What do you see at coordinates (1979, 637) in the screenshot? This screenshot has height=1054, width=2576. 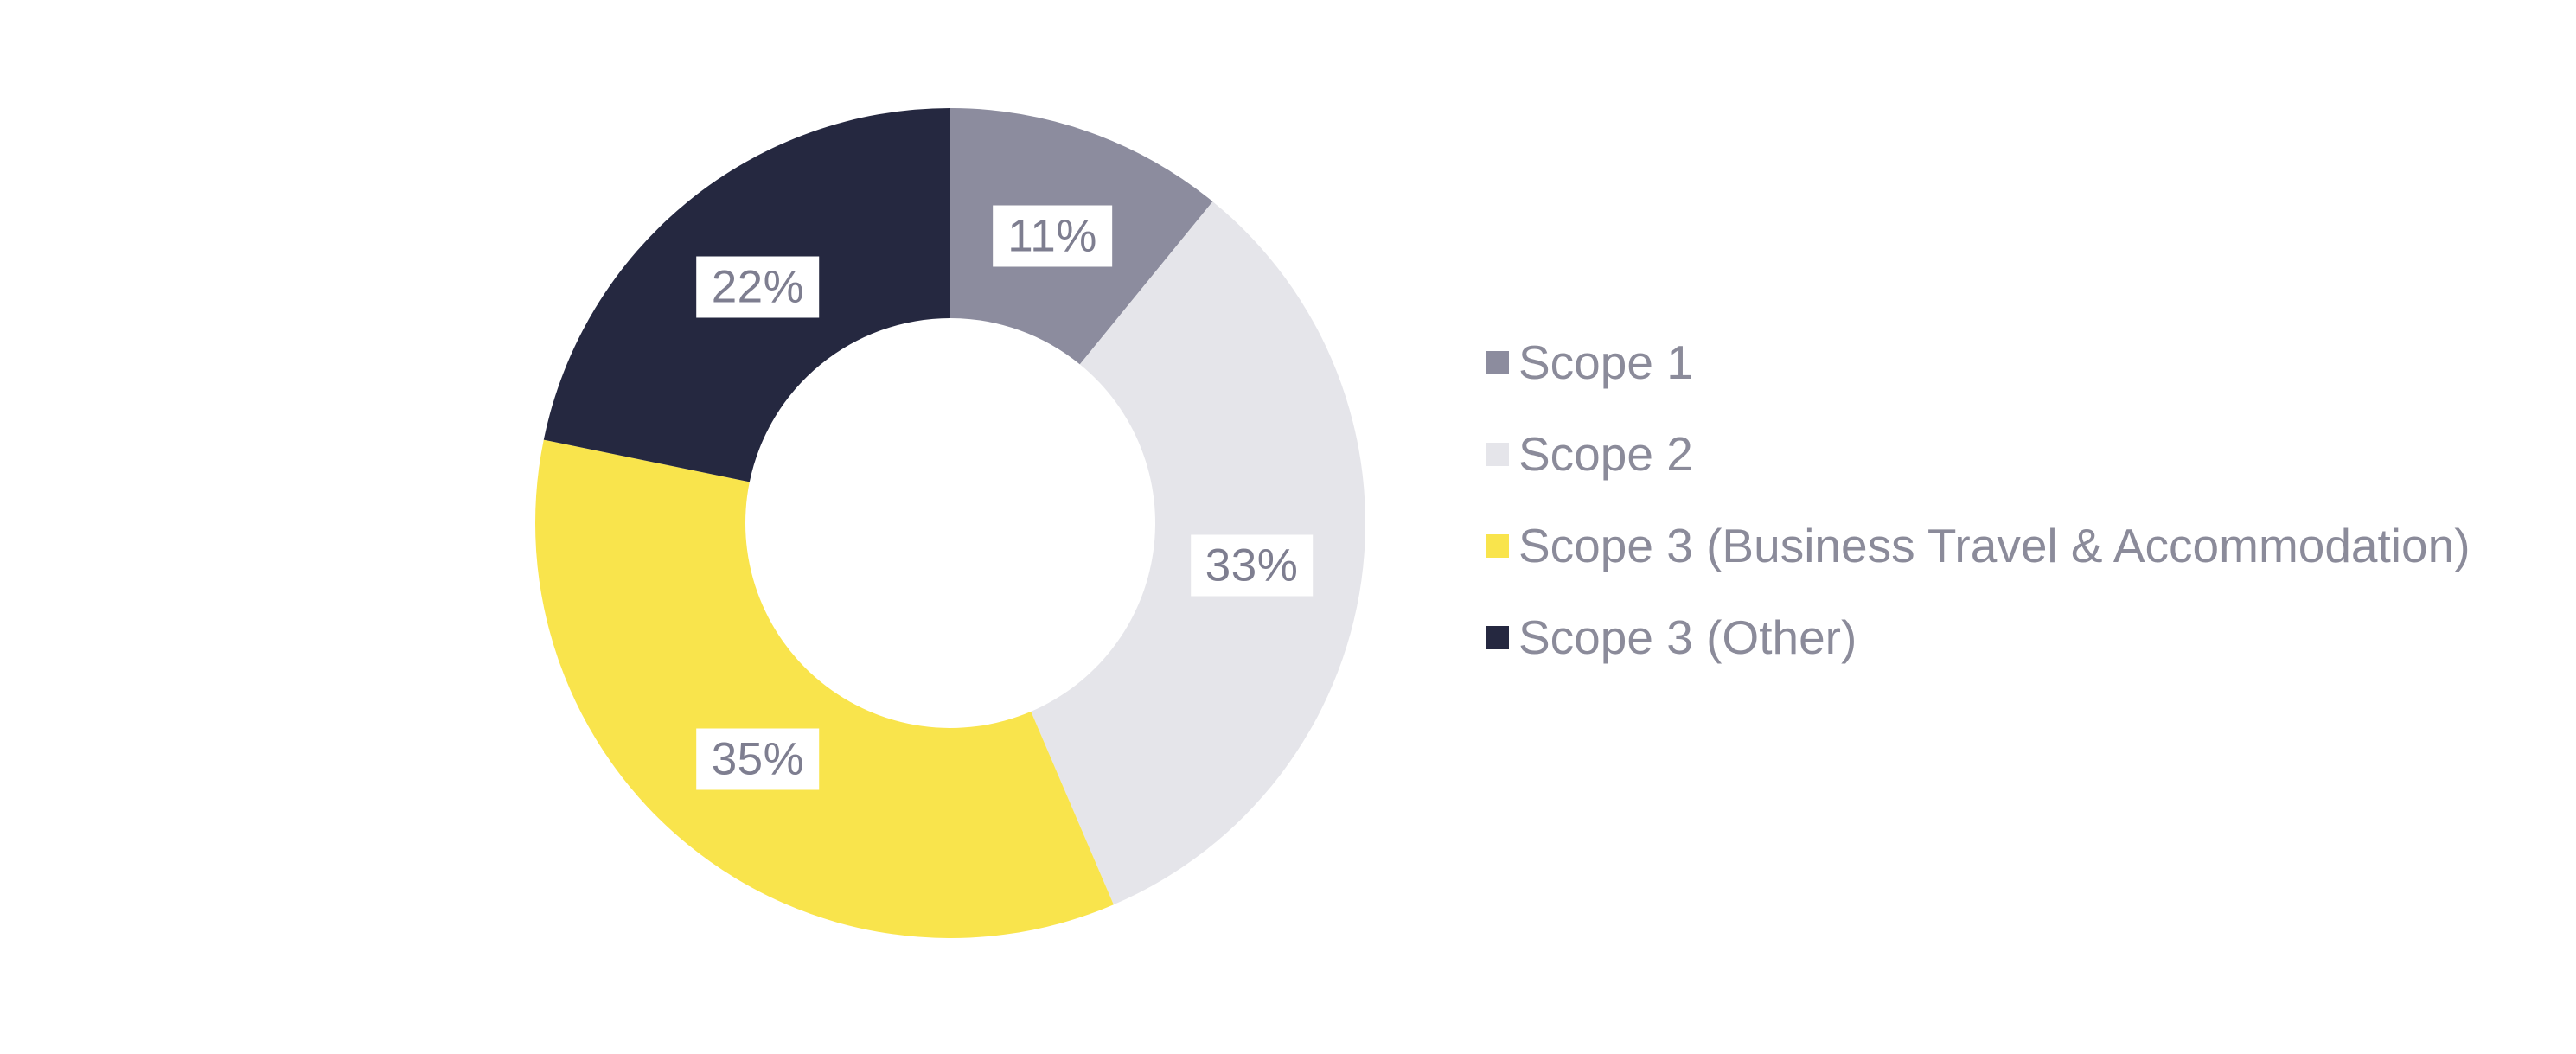 I see `legend-item-scope-3-other: Scope 3 (Other)` at bounding box center [1979, 637].